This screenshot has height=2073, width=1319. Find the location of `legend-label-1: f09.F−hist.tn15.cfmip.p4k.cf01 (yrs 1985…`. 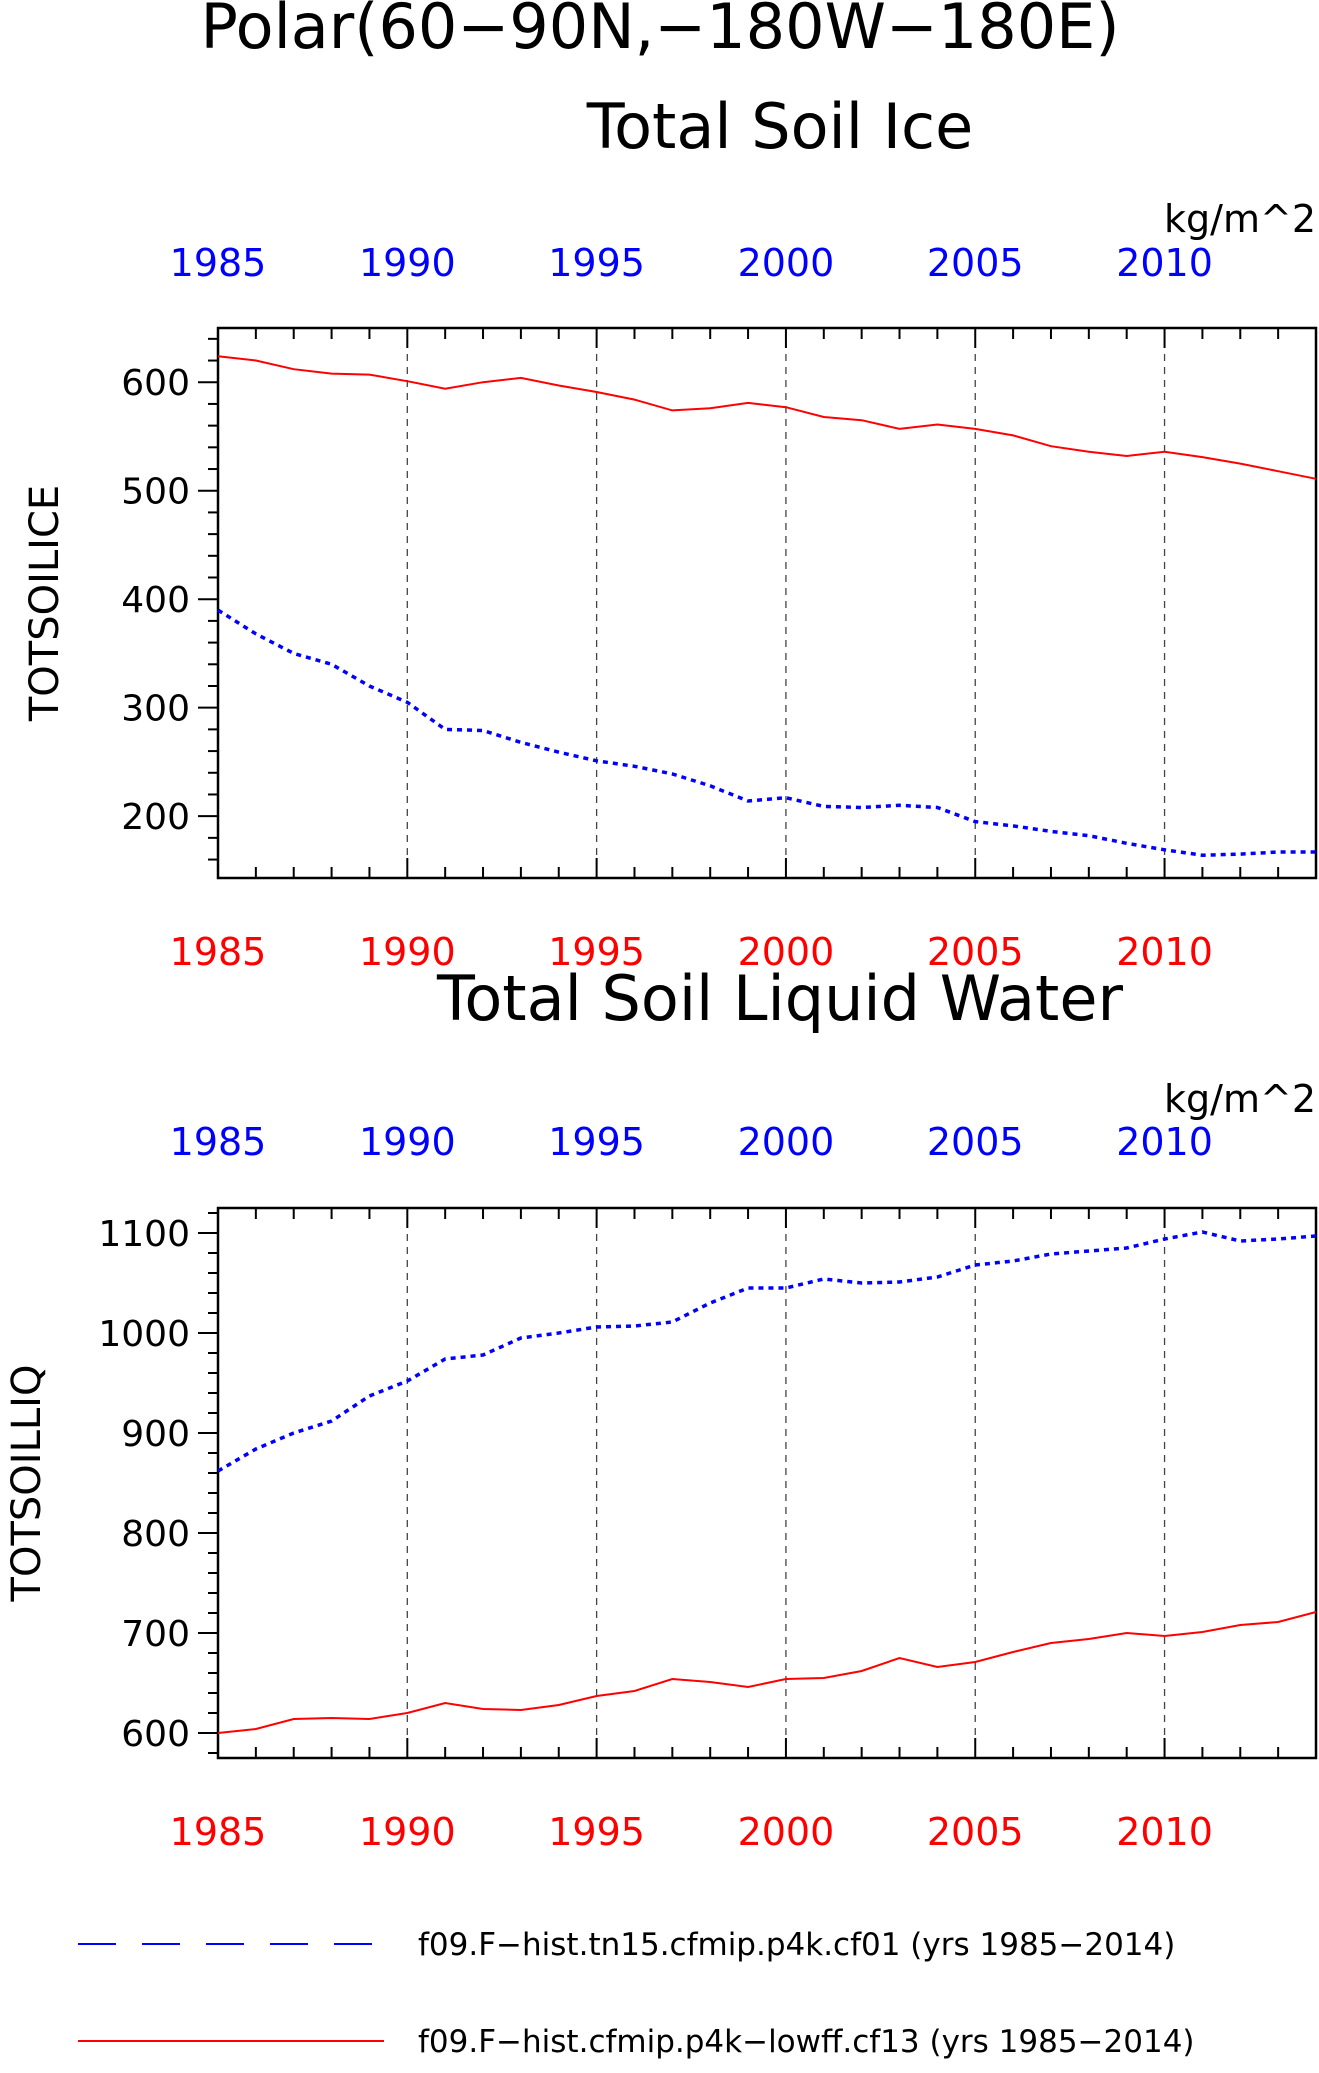

legend-label-1: f09.F−hist.tn15.cfmip.p4k.cf01 (yrs 1985… is located at coordinates (796, 1945).